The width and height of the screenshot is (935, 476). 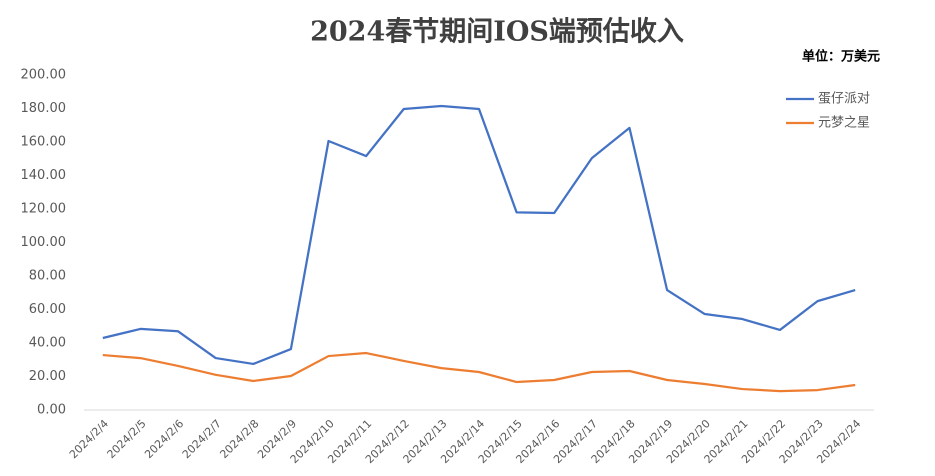 What do you see at coordinates (202, 439) in the screenshot?
I see `x-tick-label: 2024/2/7` at bounding box center [202, 439].